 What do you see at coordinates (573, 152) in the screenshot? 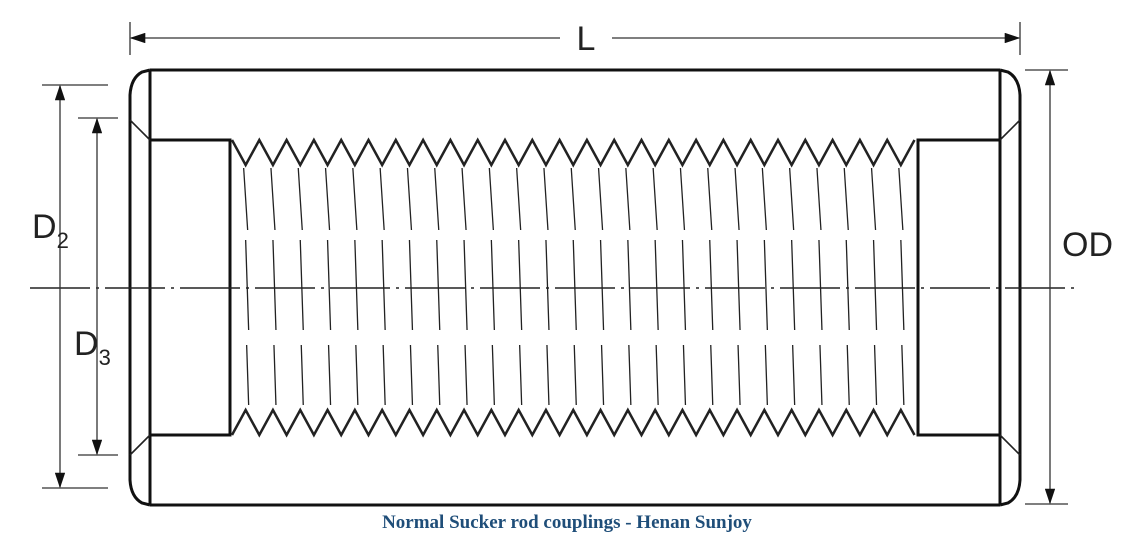
I see `thread-crest-top` at bounding box center [573, 152].